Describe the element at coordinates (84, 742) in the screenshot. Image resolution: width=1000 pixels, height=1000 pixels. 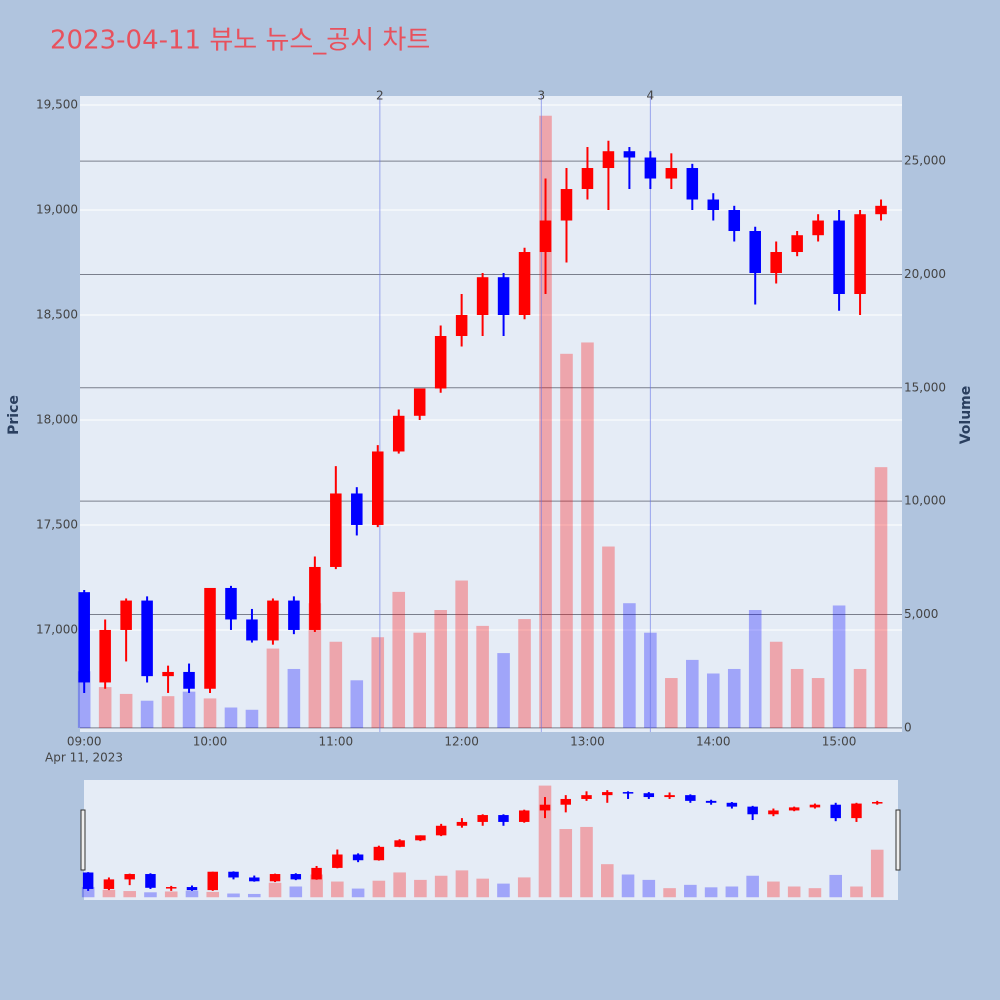
I see `x-tick-label: 09:00` at that location.